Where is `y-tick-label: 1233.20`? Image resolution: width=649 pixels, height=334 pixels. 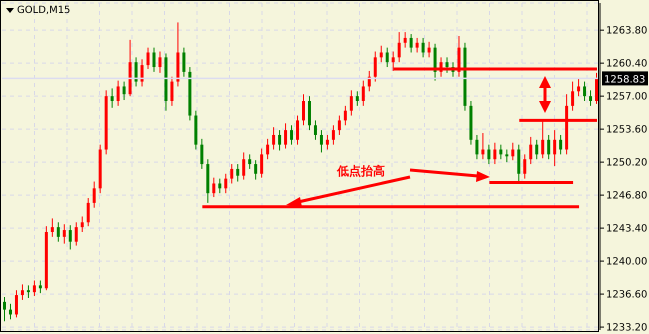
y-tick-label: 1233.20 is located at coordinates (627, 328).